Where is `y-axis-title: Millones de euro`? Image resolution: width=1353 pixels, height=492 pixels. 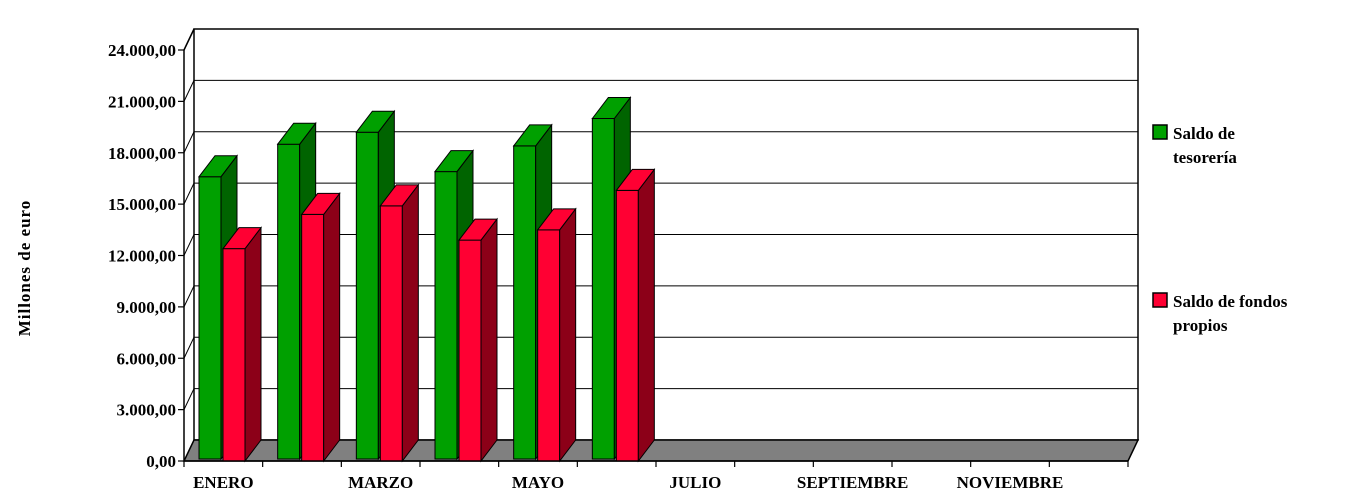
y-axis-title: Millones de euro is located at coordinates (24, 268).